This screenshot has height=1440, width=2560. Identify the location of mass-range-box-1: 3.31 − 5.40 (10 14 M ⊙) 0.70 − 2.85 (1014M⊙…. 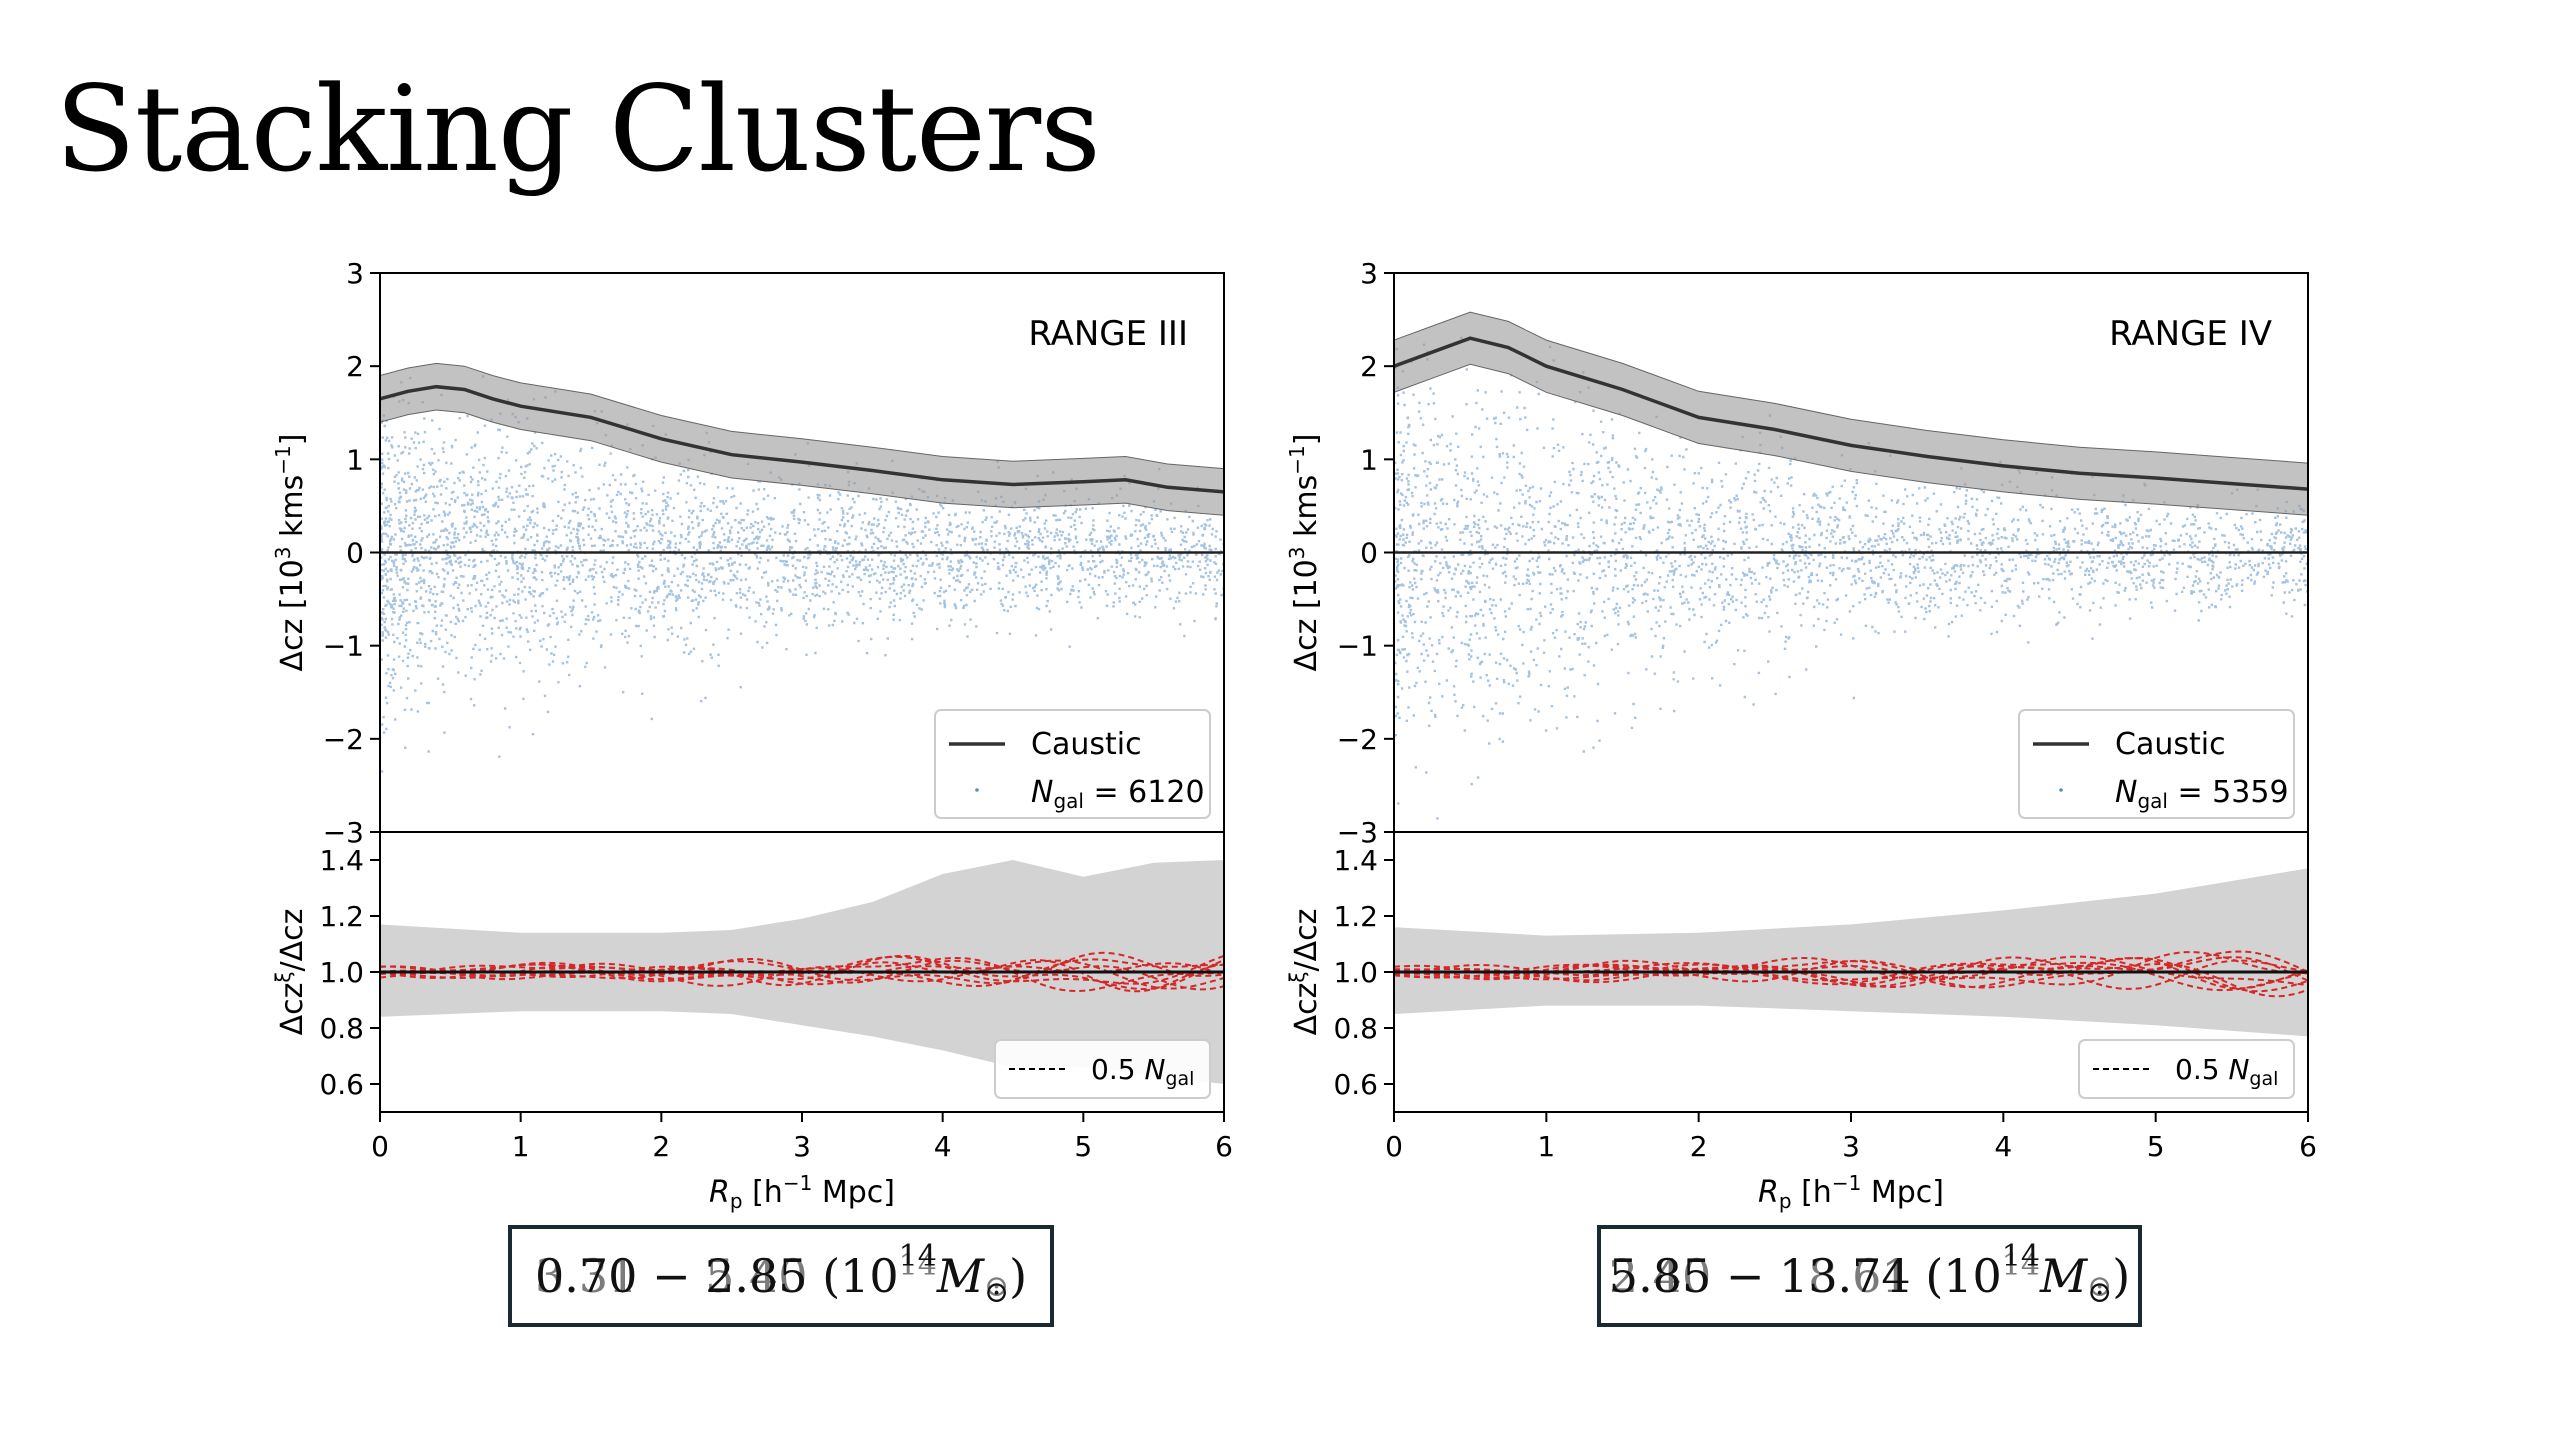
(781, 1276).